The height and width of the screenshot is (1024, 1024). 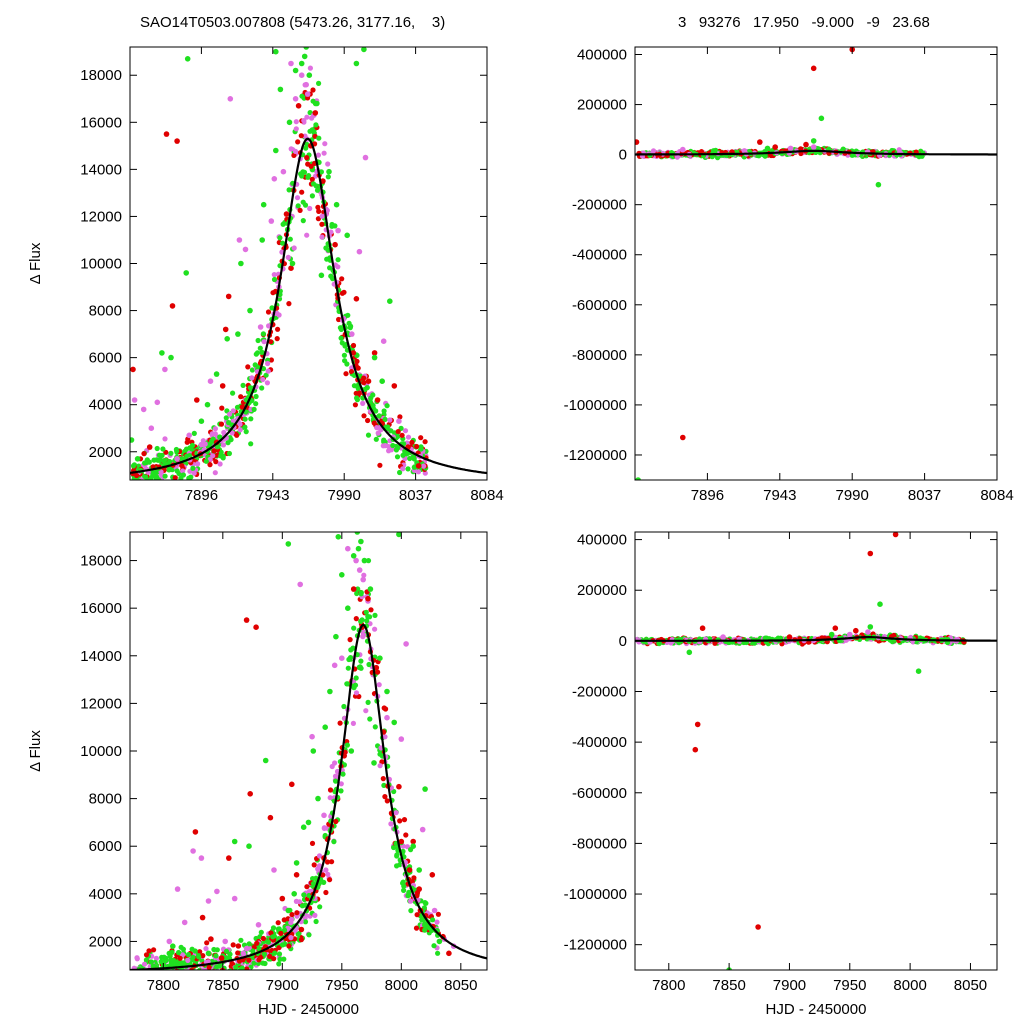 I want to click on y-tick-label: 4000, so click(x=105, y=405).